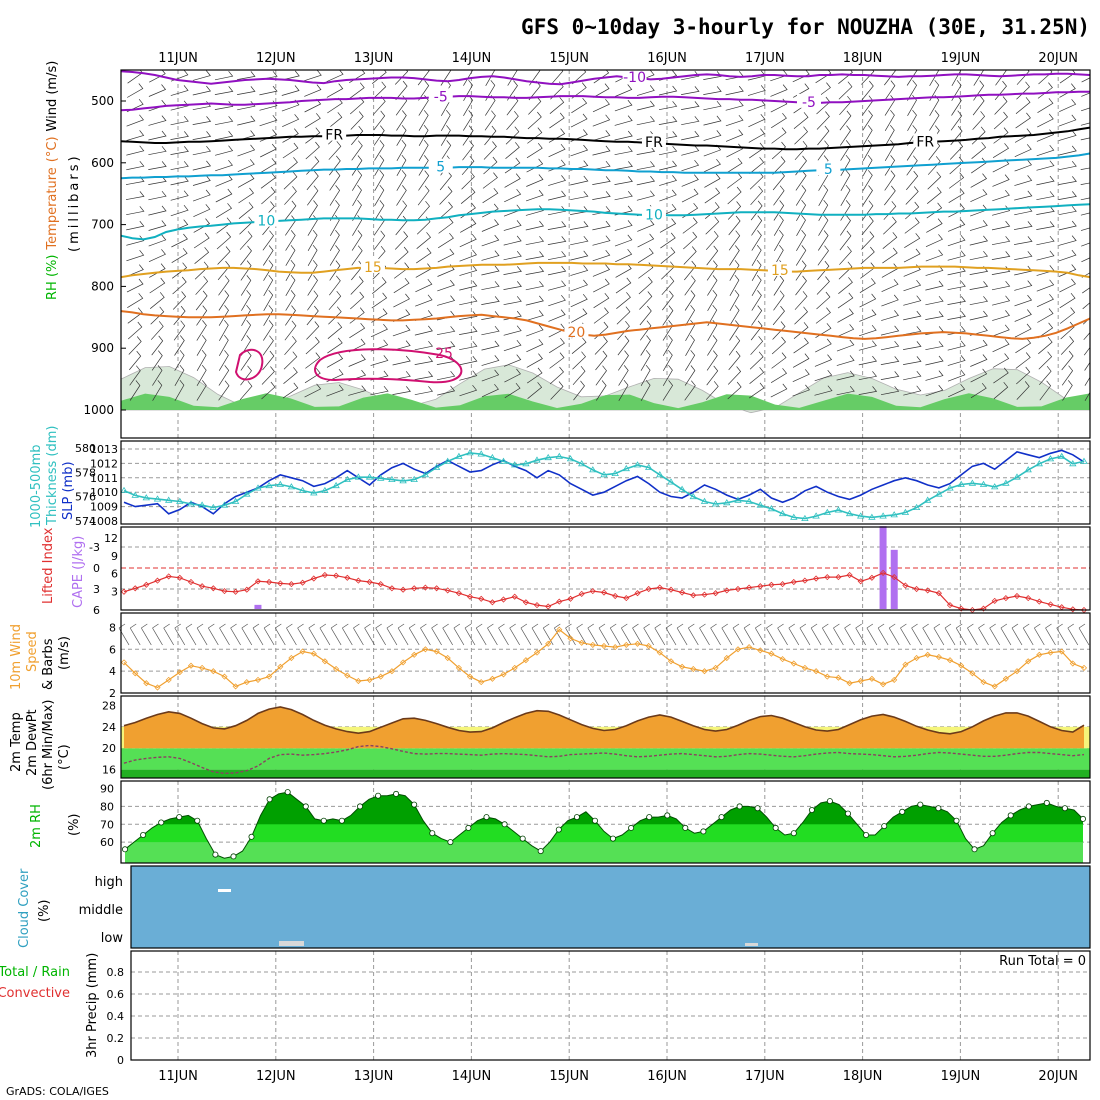 This screenshot has height=1100, width=1100. Describe the element at coordinates (112, 649) in the screenshot. I see `y-tick-label: 6` at that location.